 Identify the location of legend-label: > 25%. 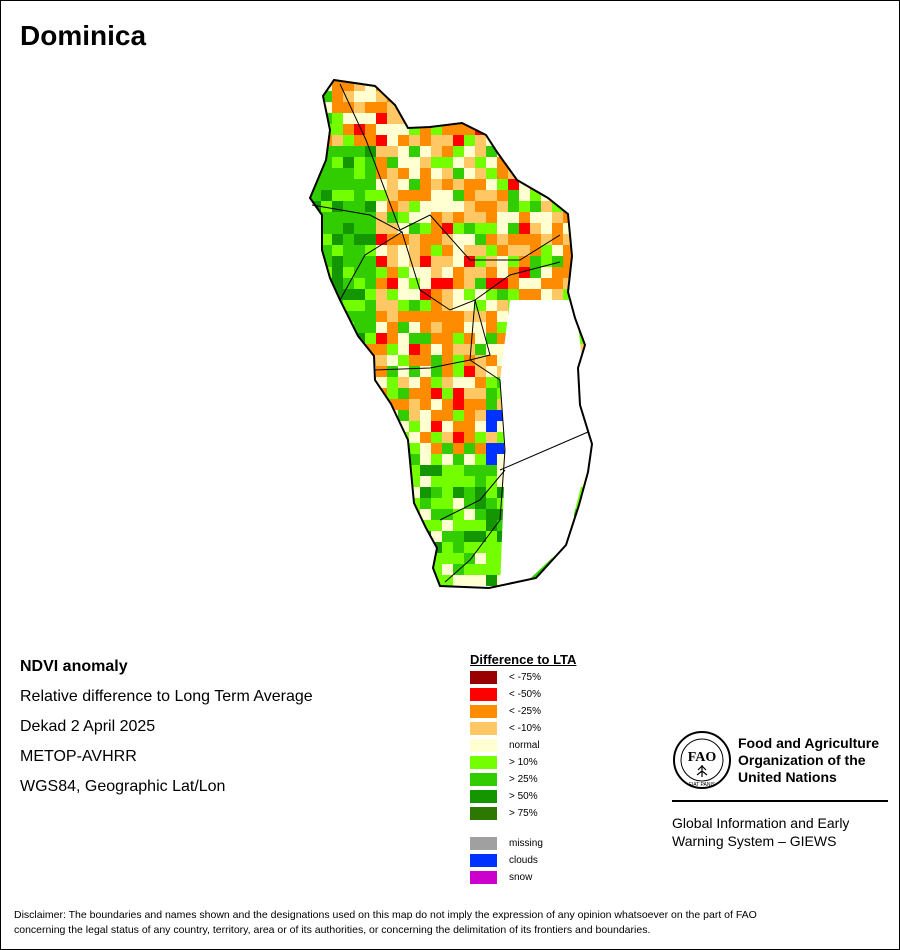
(523, 779).